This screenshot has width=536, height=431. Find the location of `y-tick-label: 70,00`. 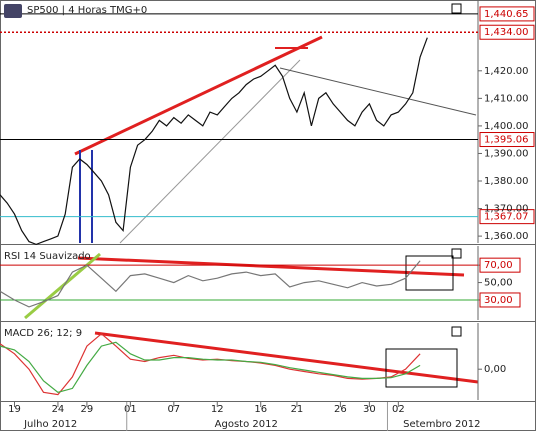

y-tick-label: 70,00 is located at coordinates (498, 265).